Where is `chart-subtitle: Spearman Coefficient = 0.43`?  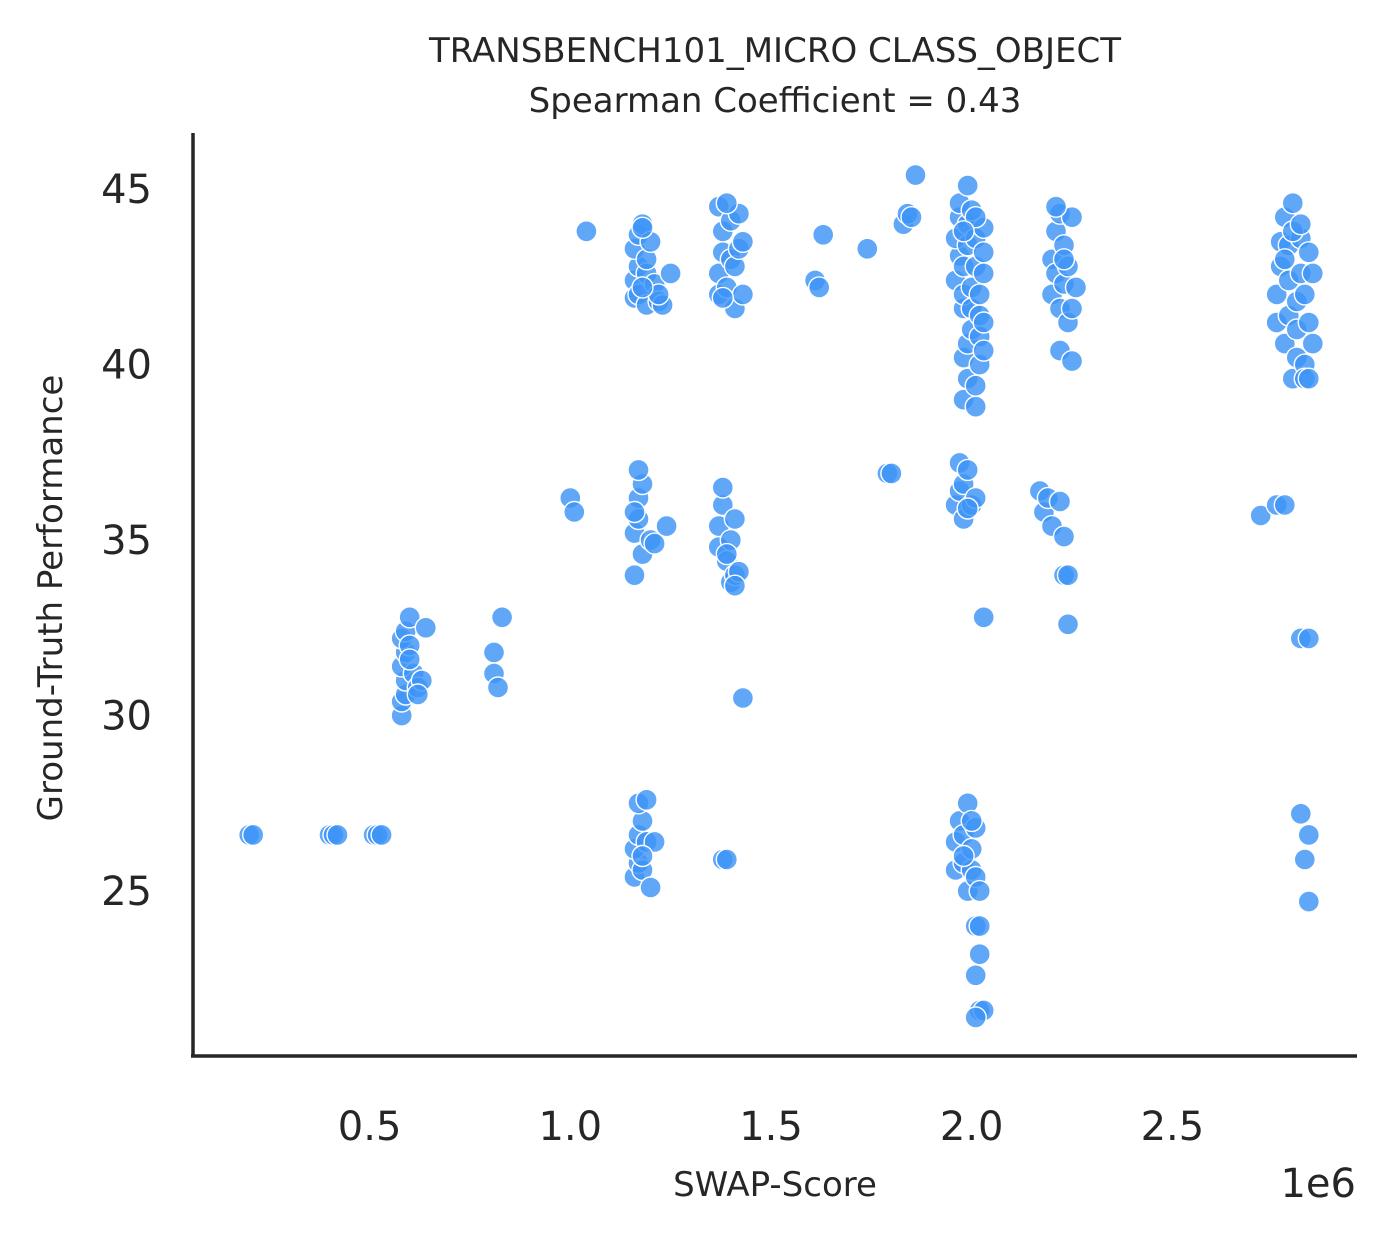
chart-subtitle: Spearman Coefficient = 0.43 is located at coordinates (775, 101).